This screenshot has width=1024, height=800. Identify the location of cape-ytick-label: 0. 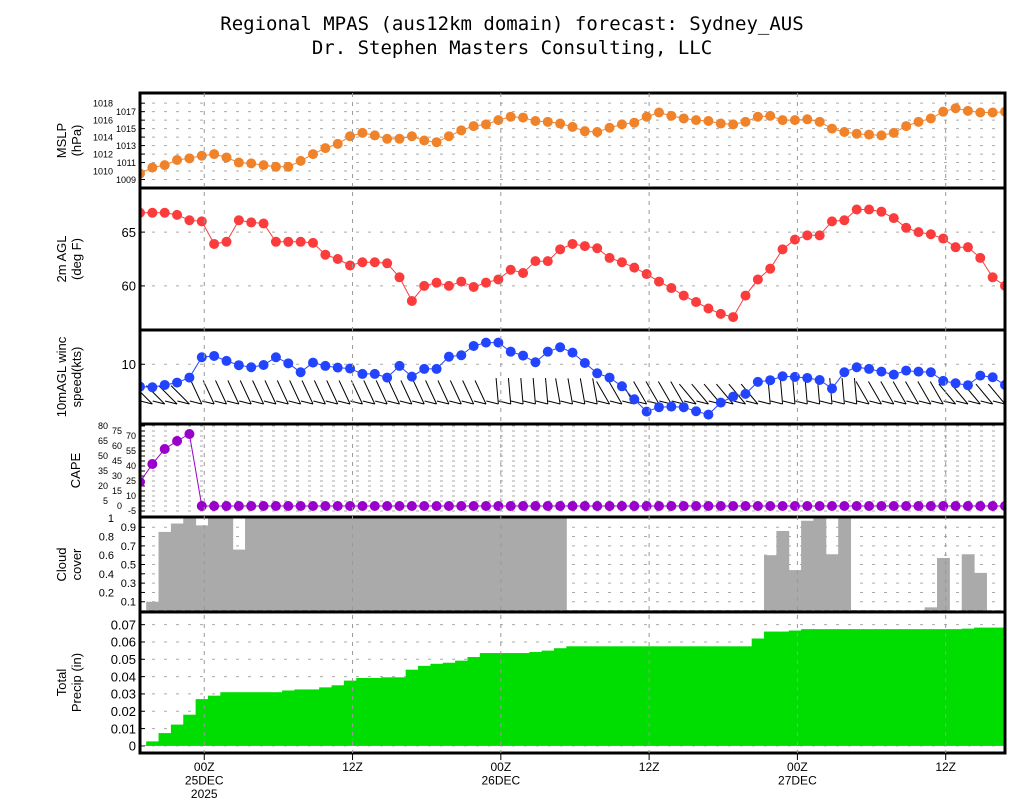
(119, 506).